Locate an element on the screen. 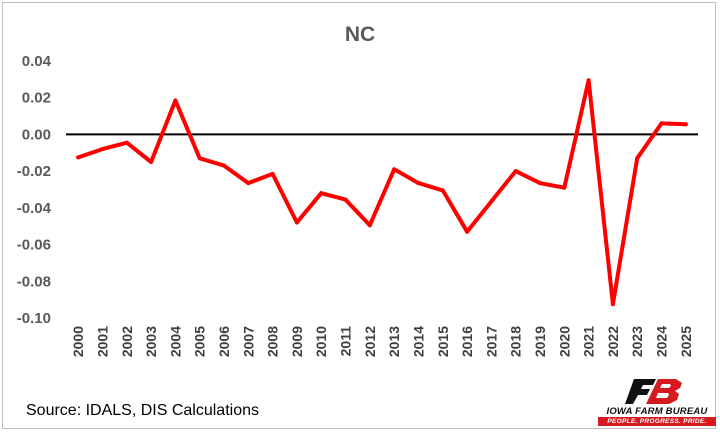 The width and height of the screenshot is (720, 433). x-tick-label: 2020 is located at coordinates (564, 341).